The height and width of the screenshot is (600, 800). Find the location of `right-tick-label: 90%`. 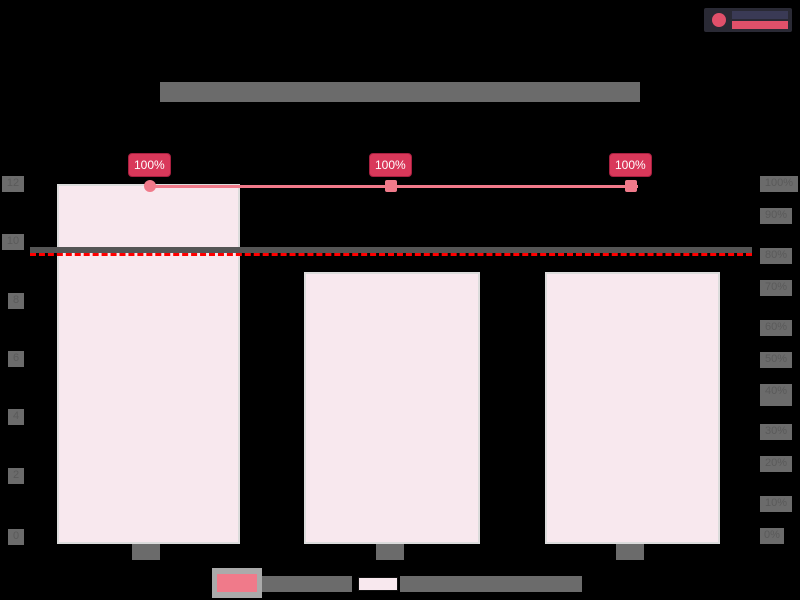

right-tick-label: 90% is located at coordinates (776, 216).